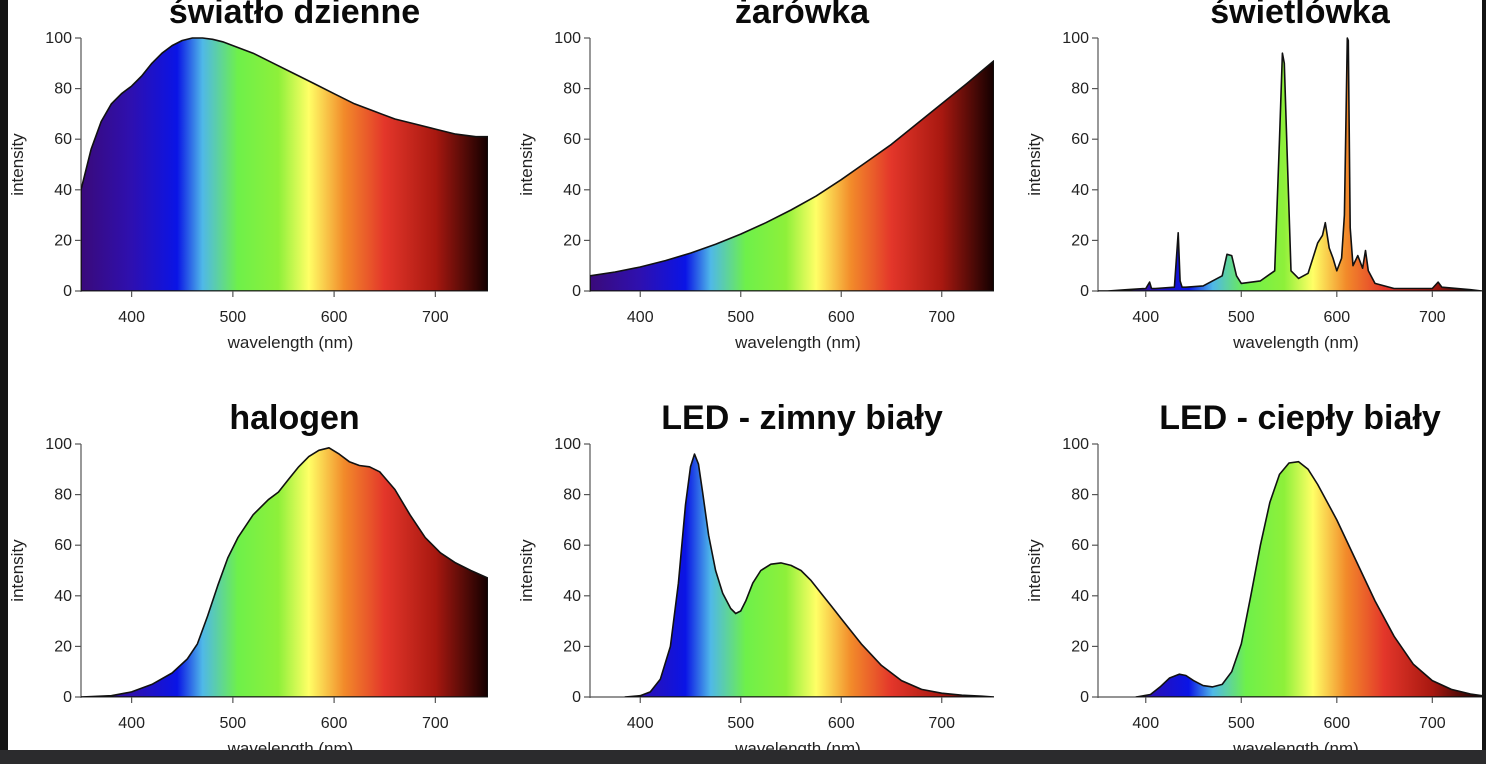  What do you see at coordinates (1241, 723) in the screenshot?
I see `chart-6-x-tick-label: 500` at bounding box center [1241, 723].